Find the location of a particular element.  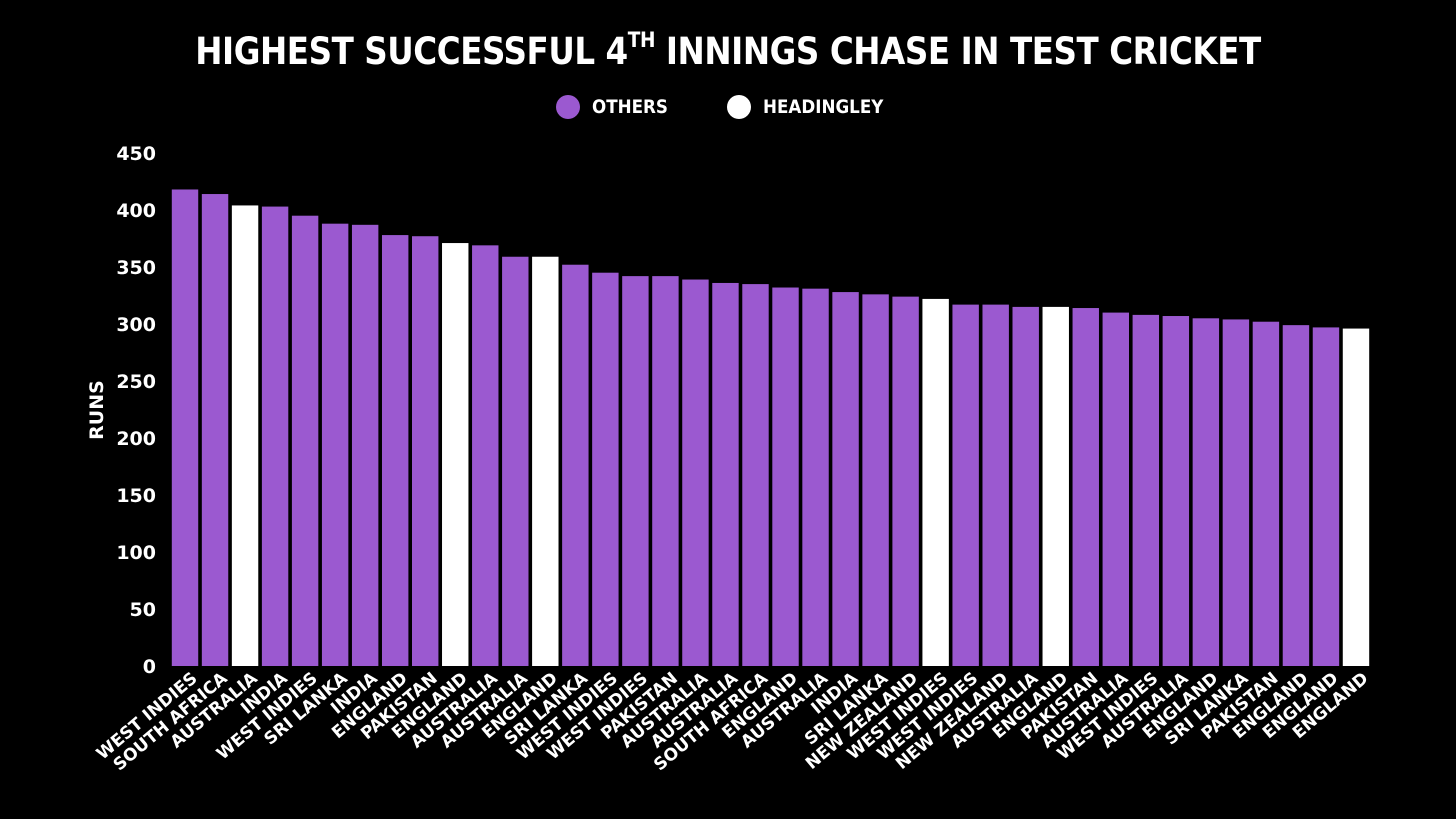

legend: OTHERS HEADINGLEY is located at coordinates (728, 107).